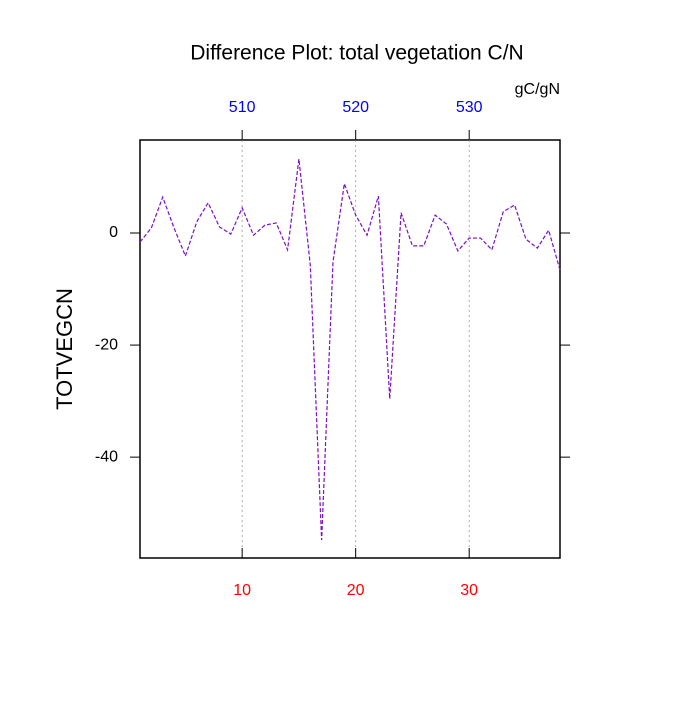 This screenshot has width=700, height=705. I want to click on y-tick-label: -40, so click(106, 456).